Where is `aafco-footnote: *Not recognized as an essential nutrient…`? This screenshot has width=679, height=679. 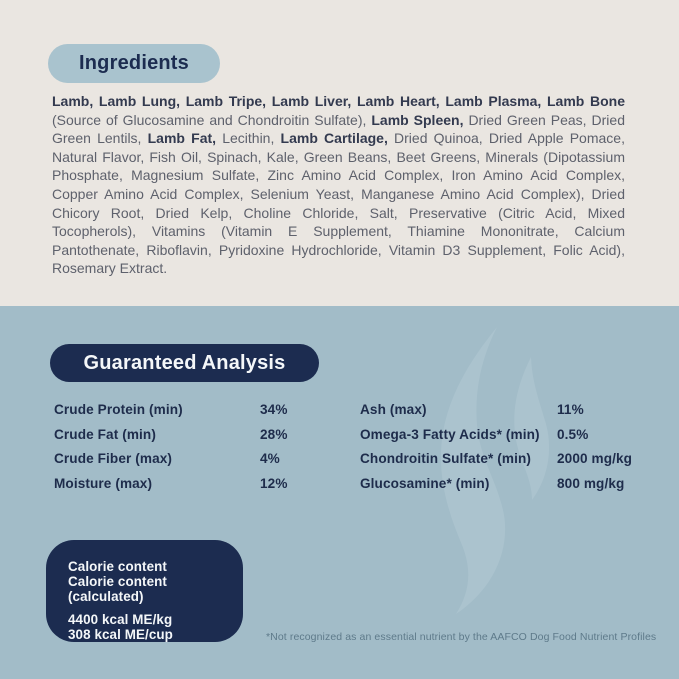
aafco-footnote: *Not recognized as an essential nutrient… is located at coordinates (461, 637).